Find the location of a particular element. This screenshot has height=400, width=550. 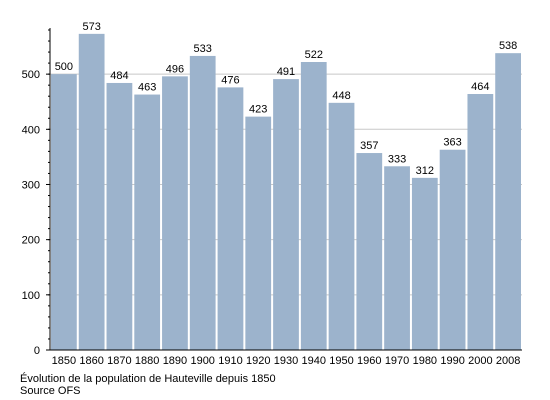

x-tick-label: 1870 is located at coordinates (119, 361).